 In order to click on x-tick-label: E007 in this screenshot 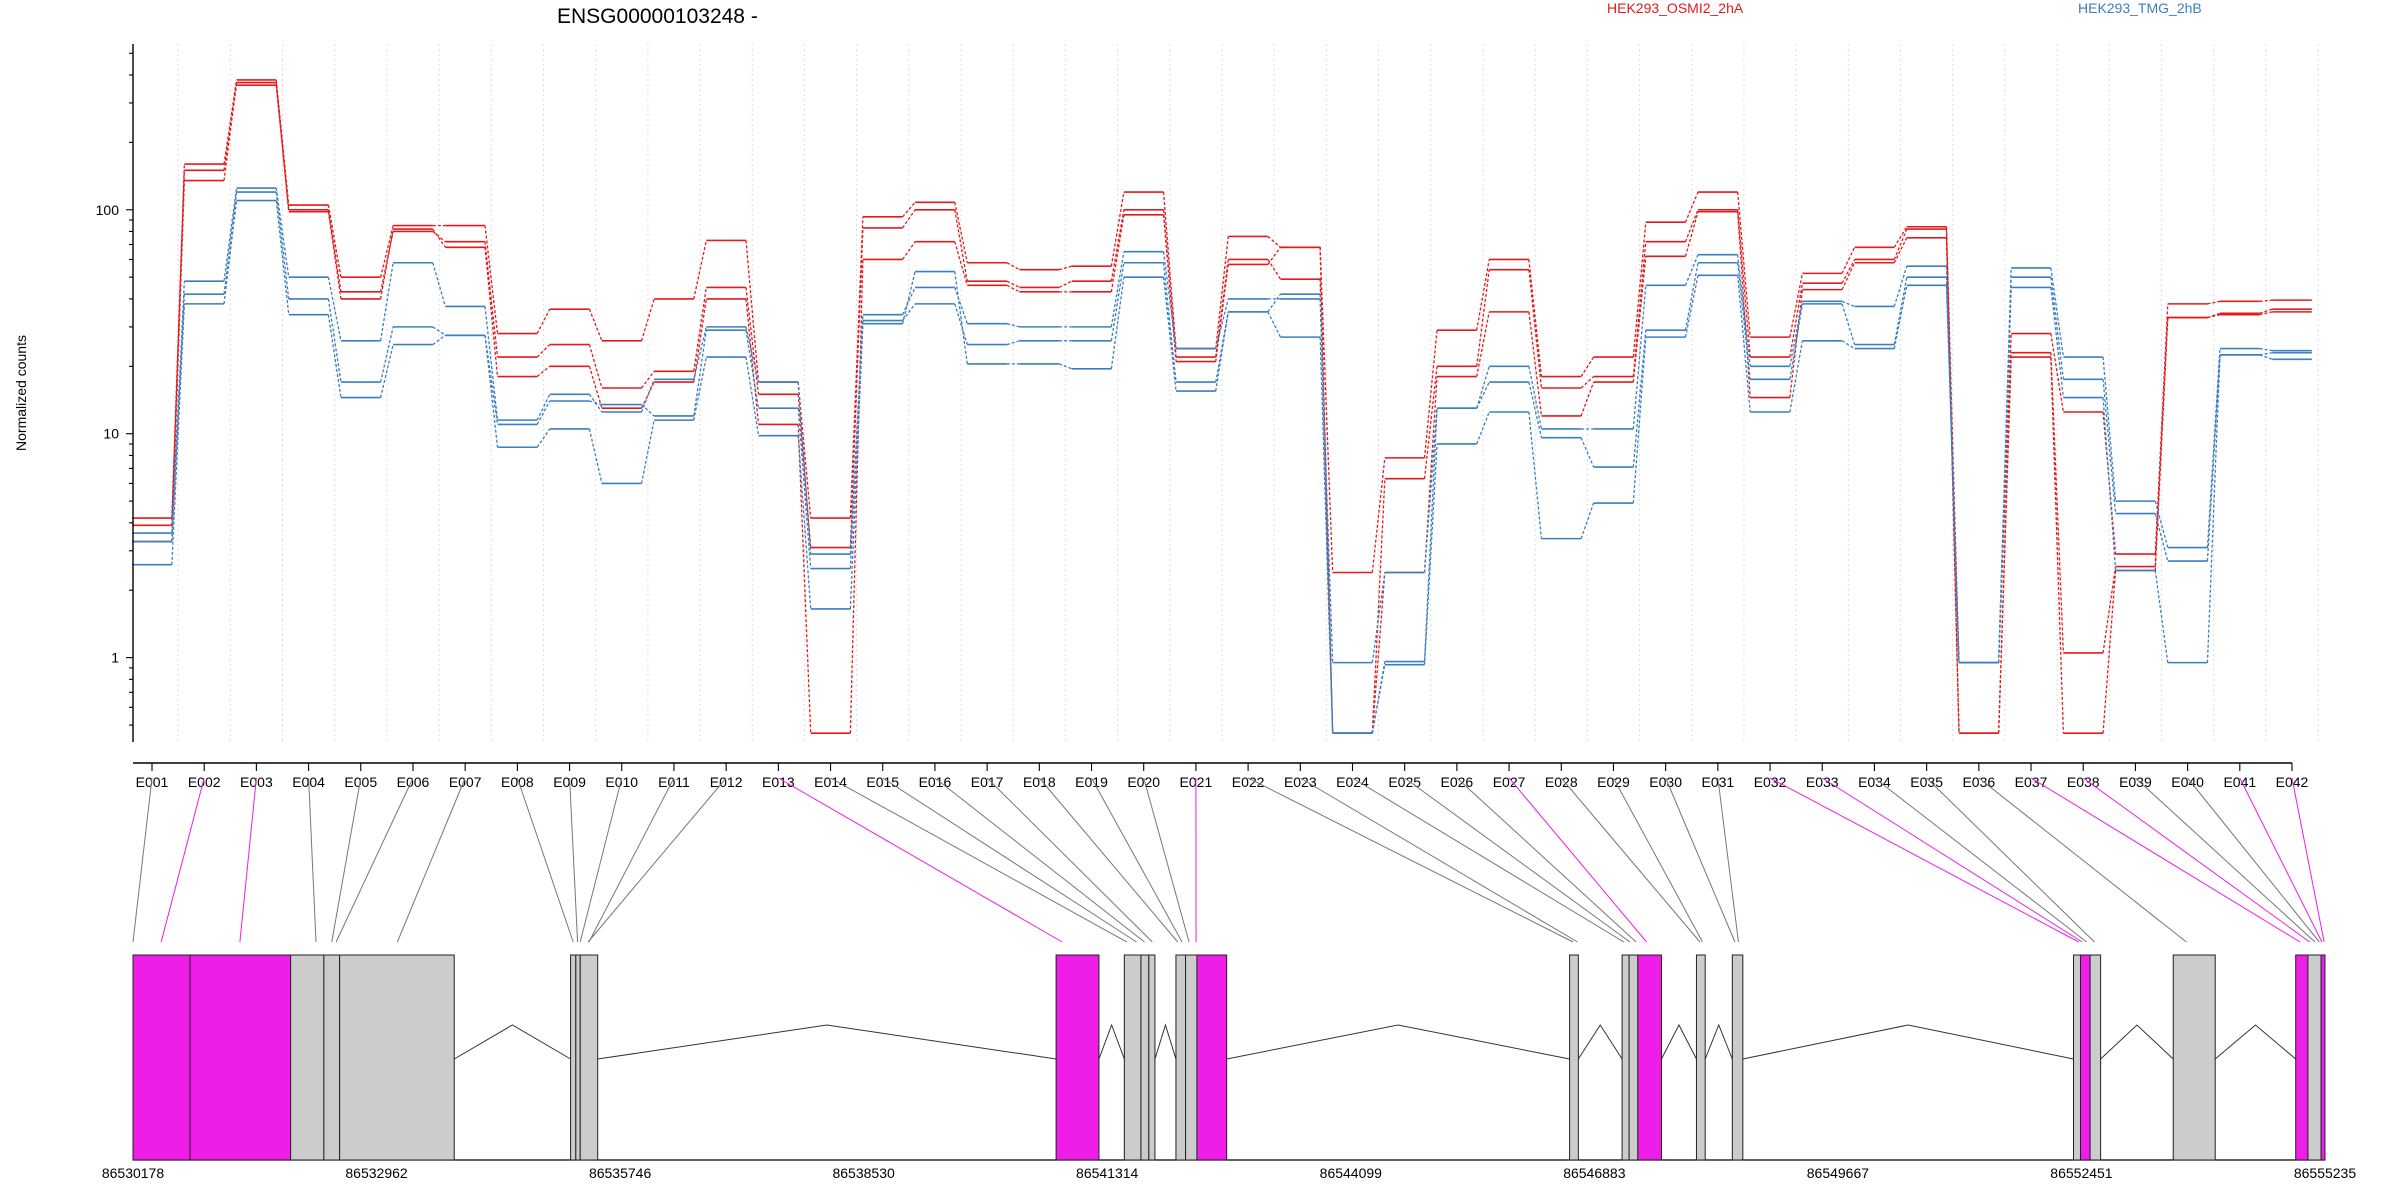, I will do `click(465, 782)`.